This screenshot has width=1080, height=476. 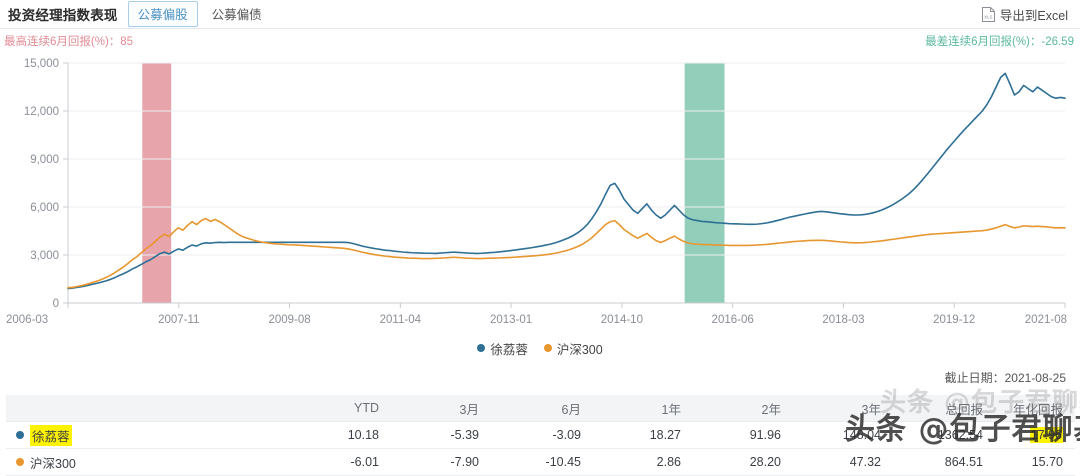 What do you see at coordinates (53, 463) in the screenshot?
I see `row-label-benchmark: 沪深300` at bounding box center [53, 463].